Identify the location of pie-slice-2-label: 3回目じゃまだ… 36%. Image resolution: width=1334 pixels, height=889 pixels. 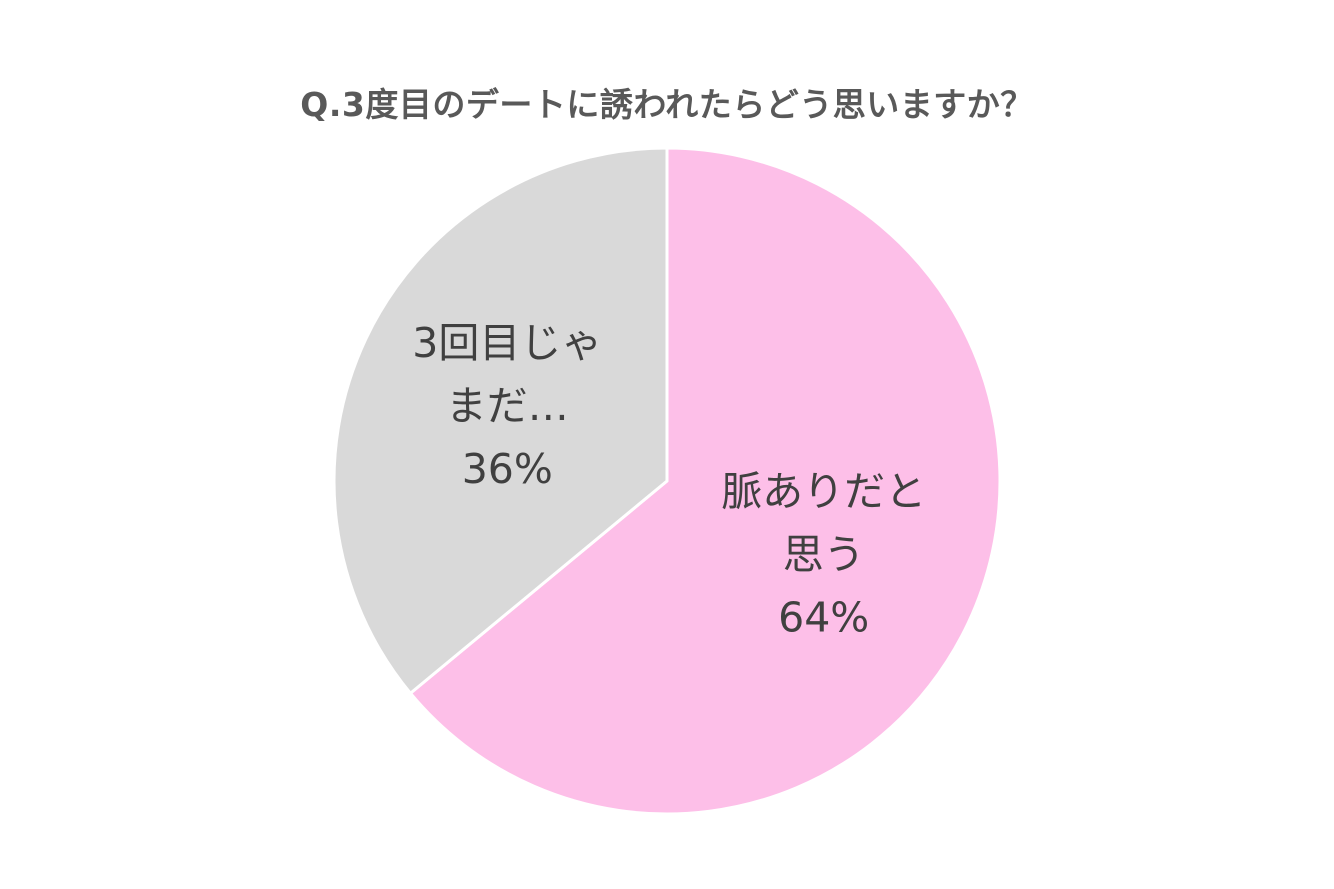
(507, 406).